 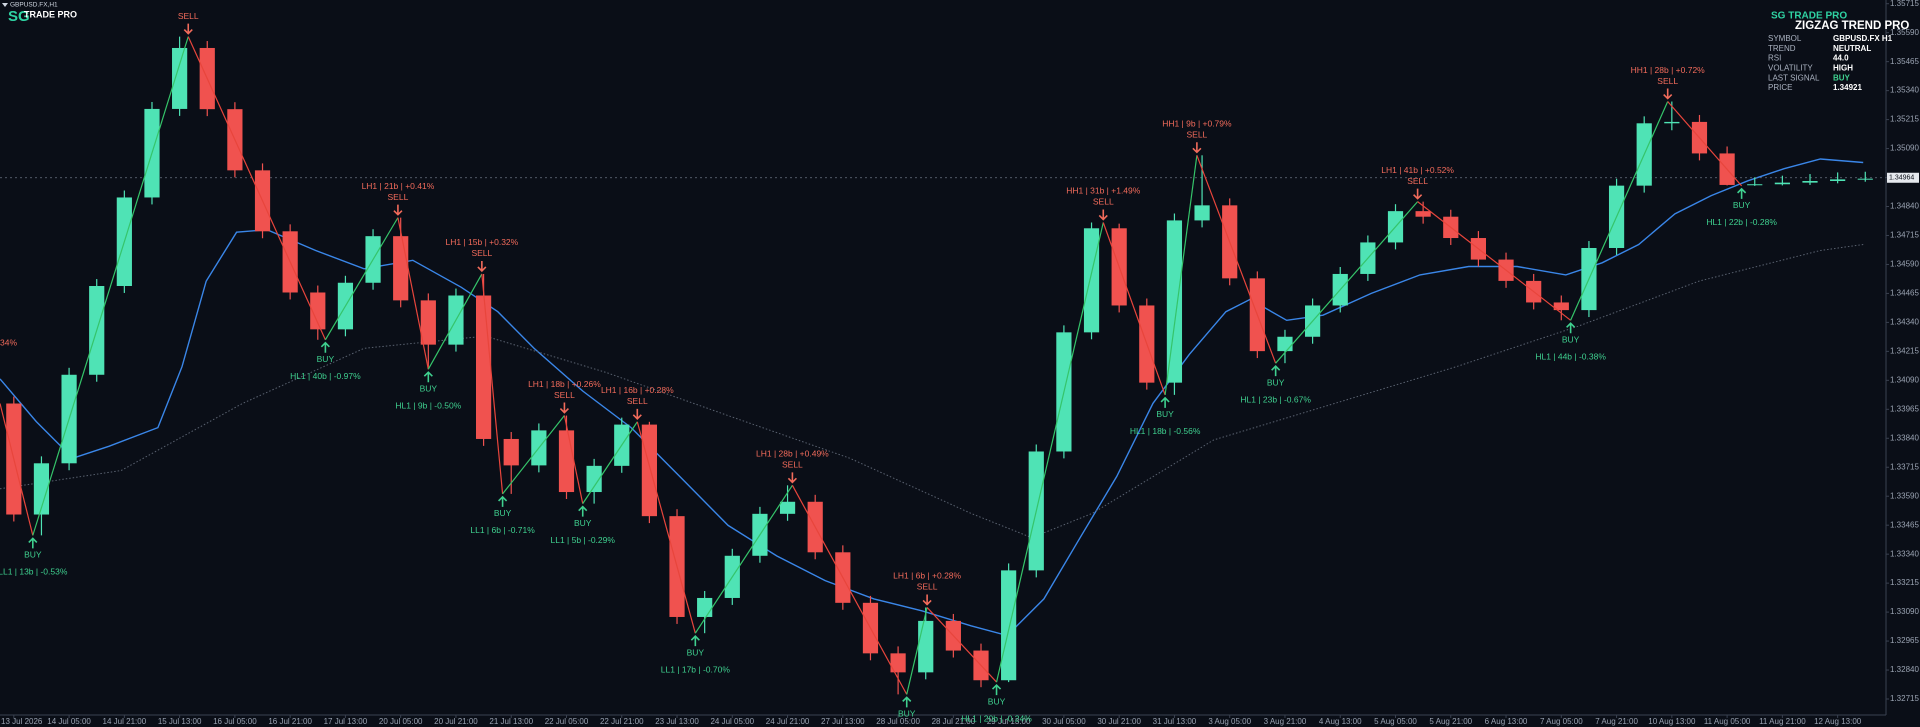 I want to click on y-tick-label: 1.33840, so click(x=1904, y=437).